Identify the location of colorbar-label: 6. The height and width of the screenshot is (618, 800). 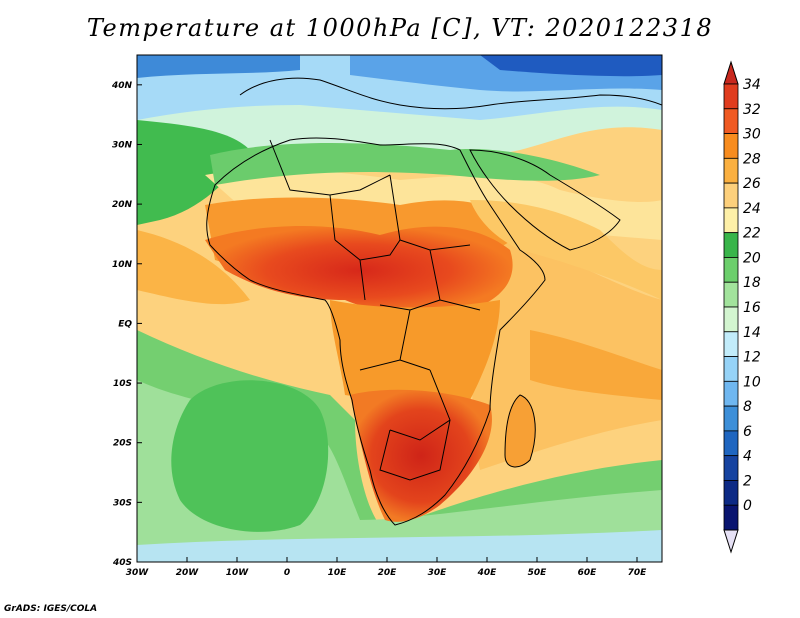
(747, 432).